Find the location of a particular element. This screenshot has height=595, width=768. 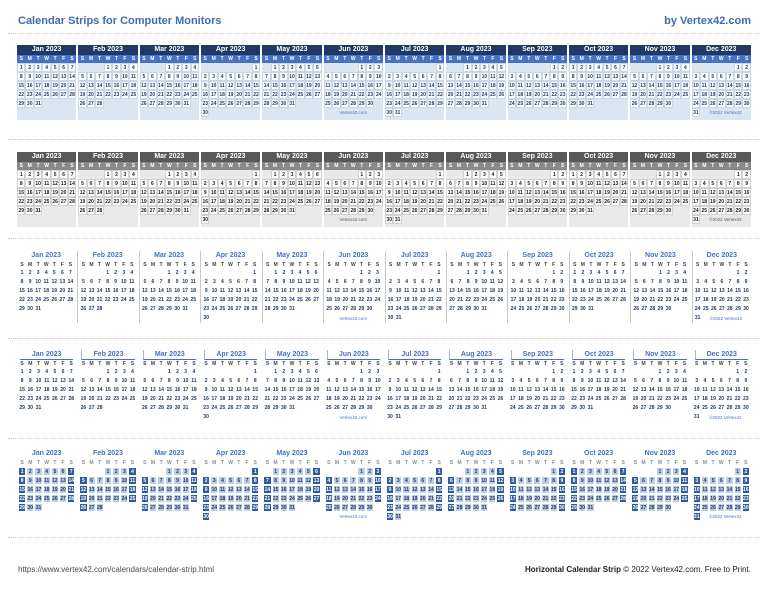

day-cell: 17 is located at coordinates (484, 85).